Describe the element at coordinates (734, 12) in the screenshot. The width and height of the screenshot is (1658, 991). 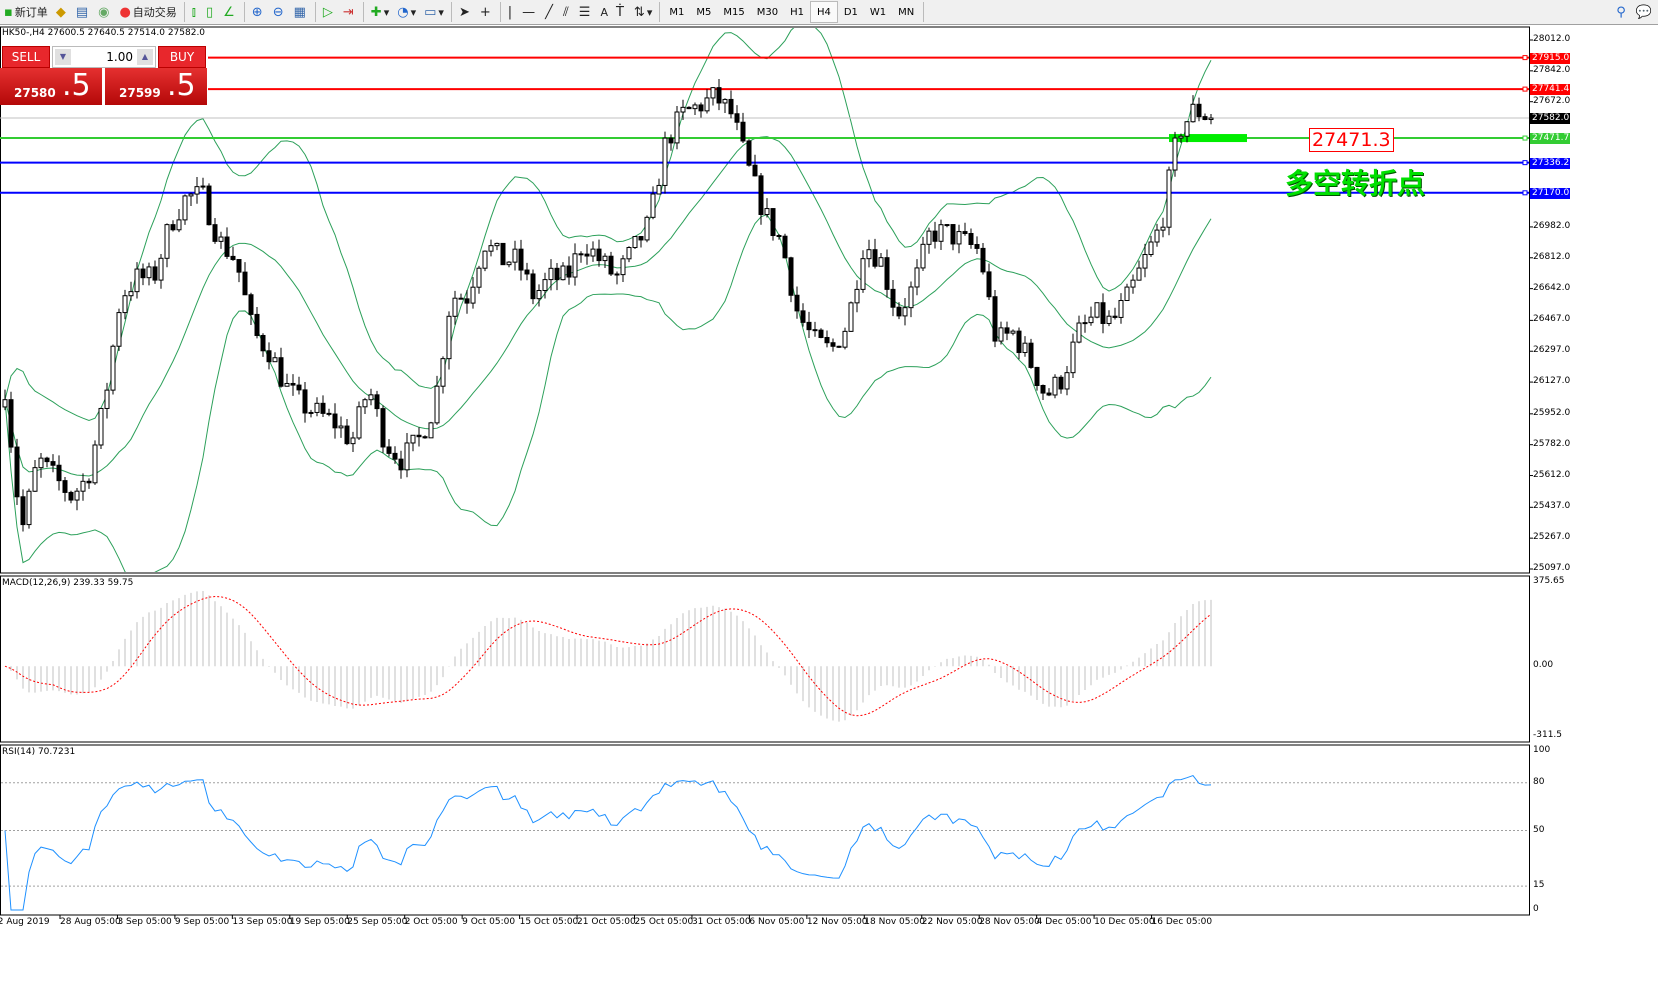
I see `timeframe-m15: M15` at that location.